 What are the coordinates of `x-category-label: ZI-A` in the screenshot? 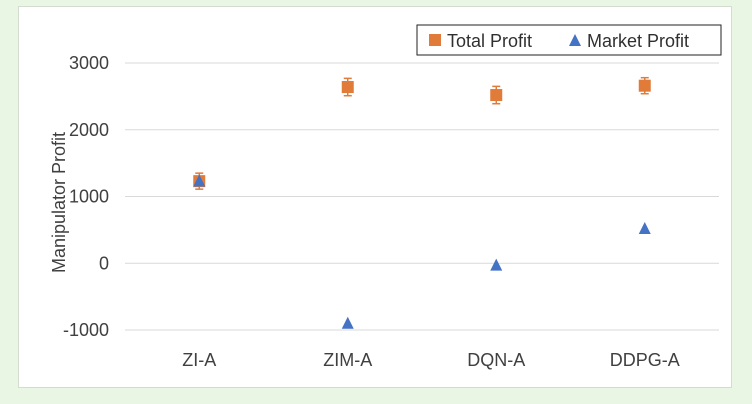 It's located at (199, 360).